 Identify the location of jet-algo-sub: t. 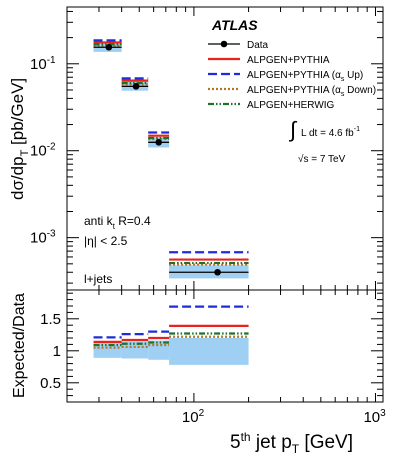
(114, 226).